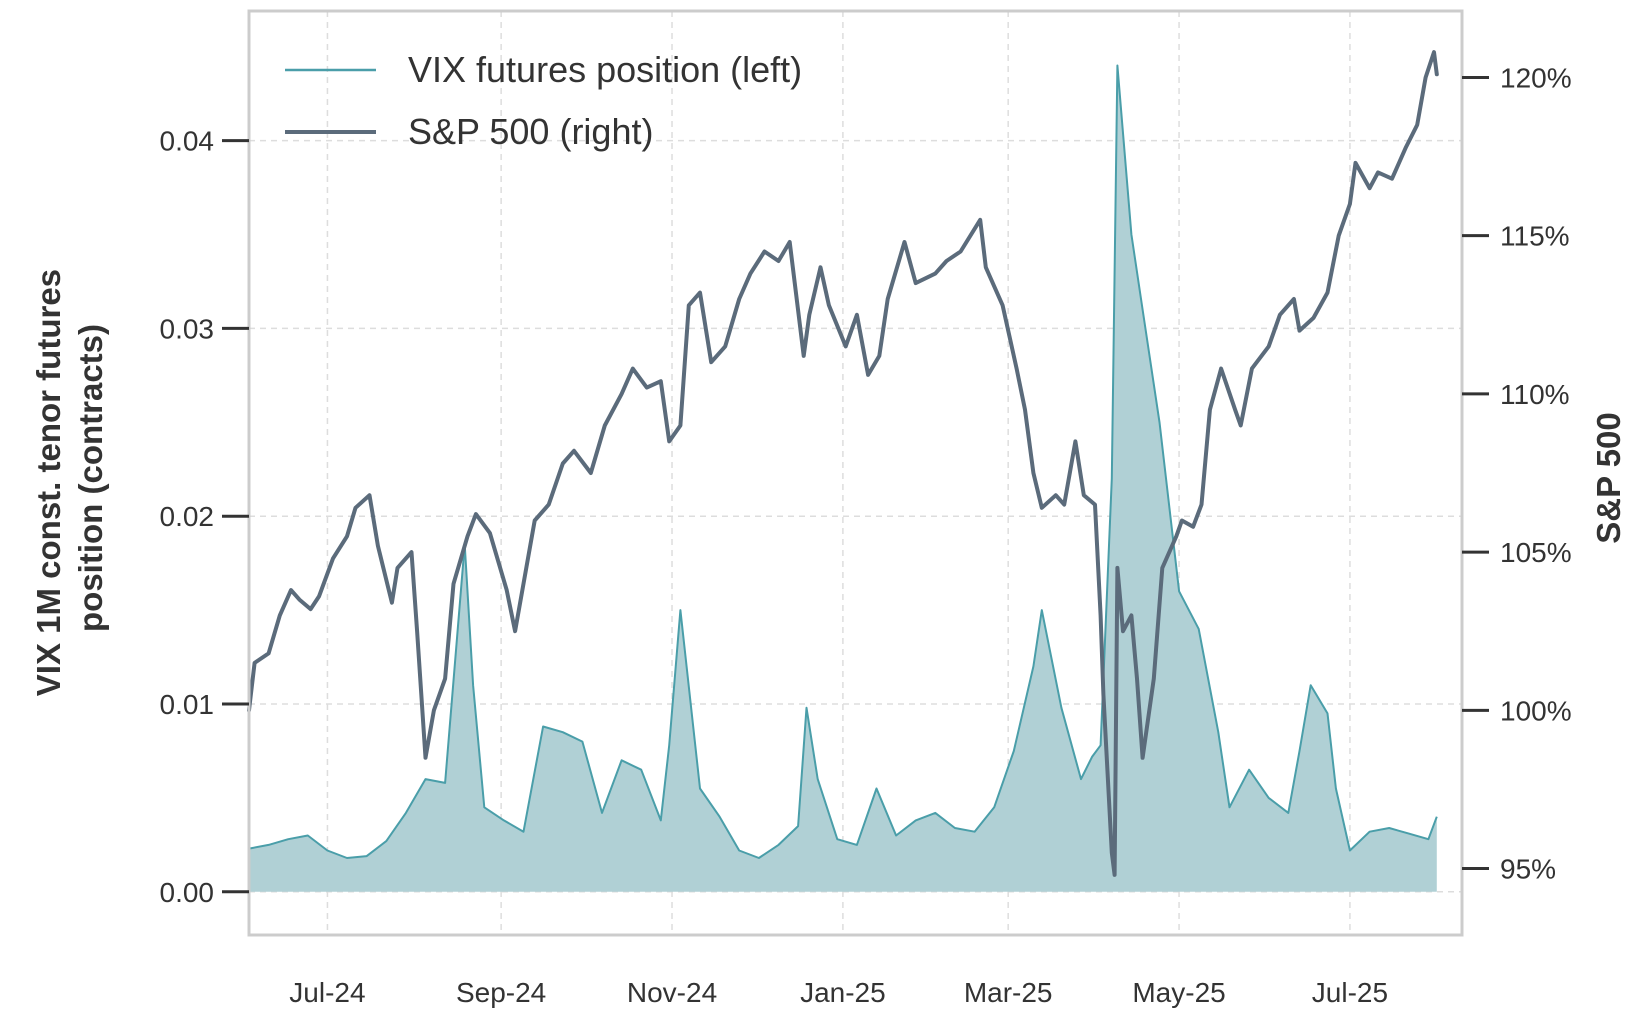 The height and width of the screenshot is (1009, 1650). I want to click on y-axis-left-title-line-2: position (contracts), so click(90, 478).